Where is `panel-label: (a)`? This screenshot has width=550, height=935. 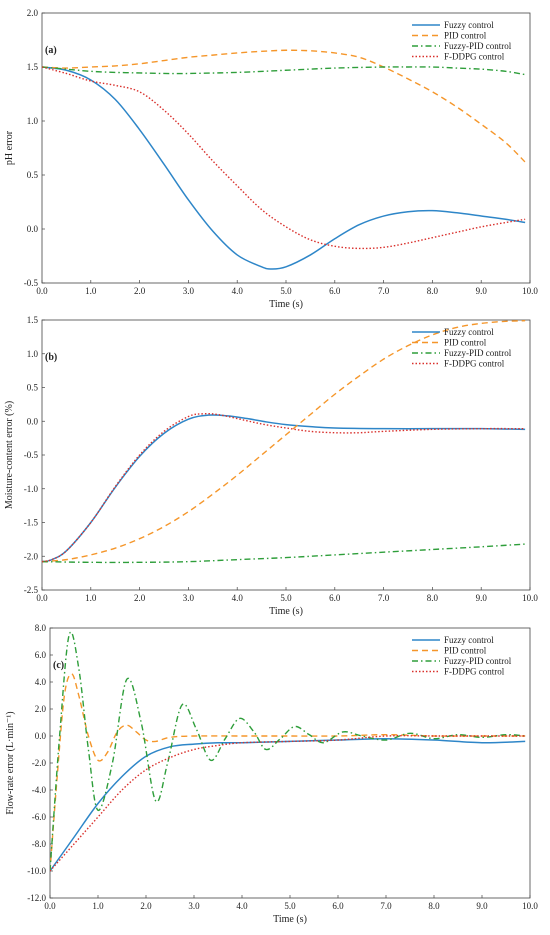
panel-label: (a) is located at coordinates (51, 50).